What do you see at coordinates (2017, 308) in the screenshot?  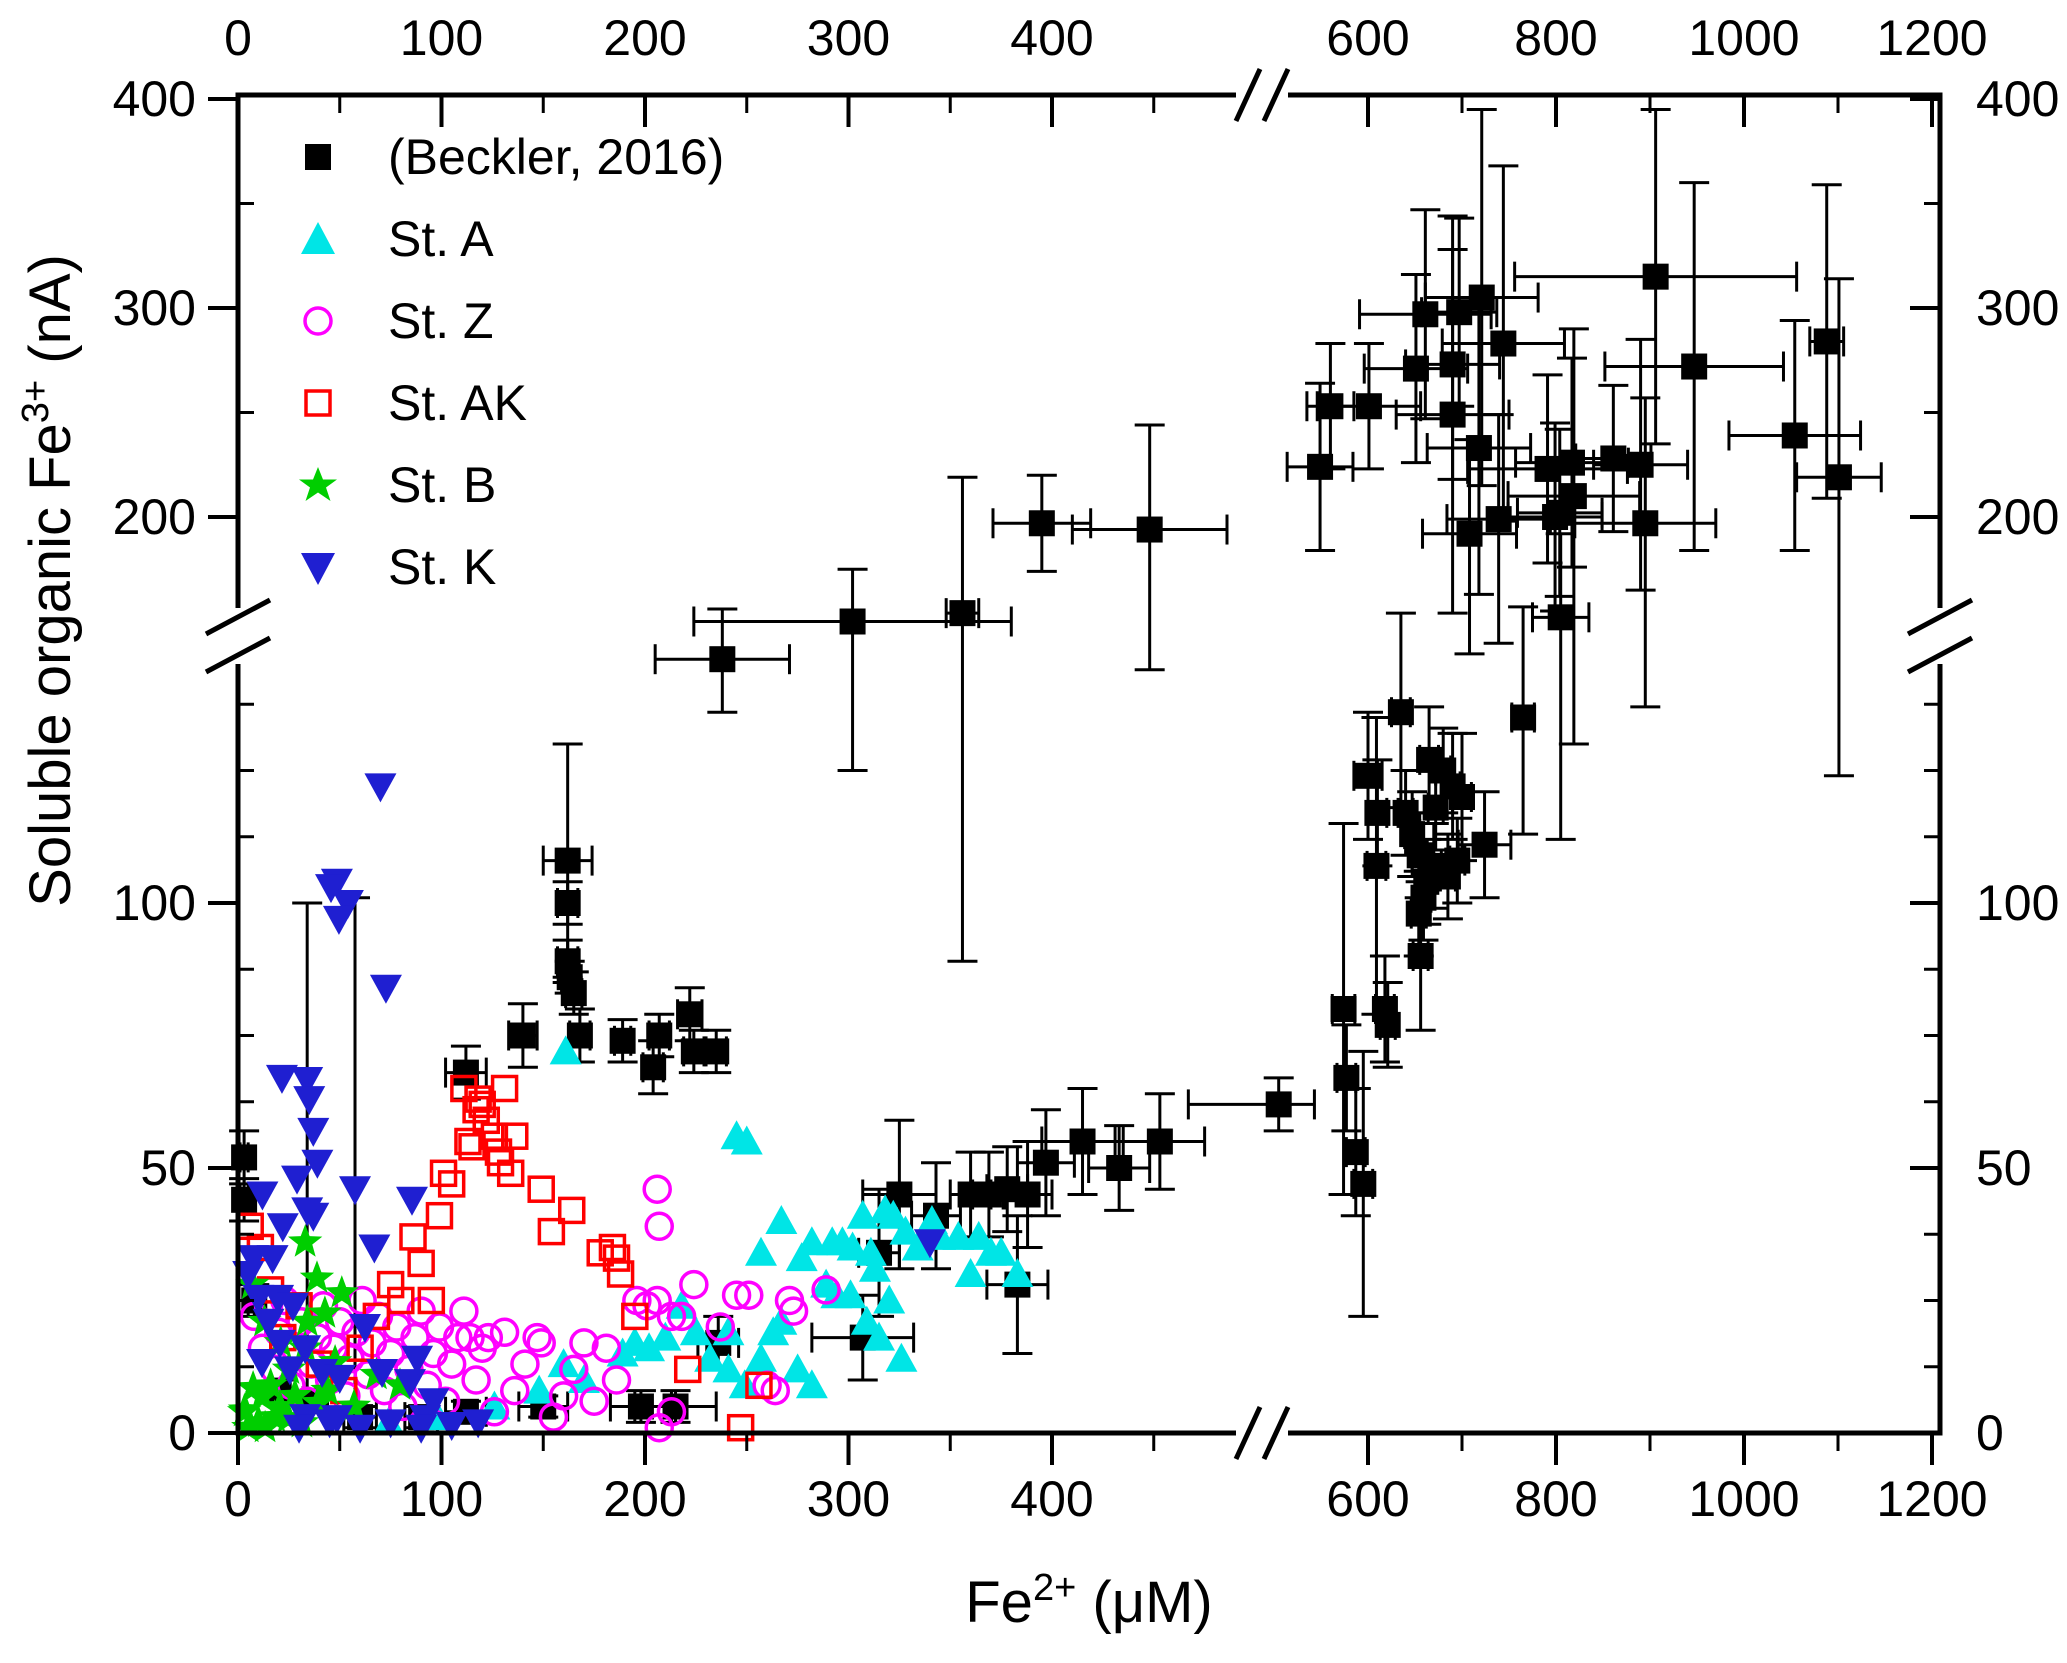 I see `y-tick-label-right: 300` at bounding box center [2017, 308].